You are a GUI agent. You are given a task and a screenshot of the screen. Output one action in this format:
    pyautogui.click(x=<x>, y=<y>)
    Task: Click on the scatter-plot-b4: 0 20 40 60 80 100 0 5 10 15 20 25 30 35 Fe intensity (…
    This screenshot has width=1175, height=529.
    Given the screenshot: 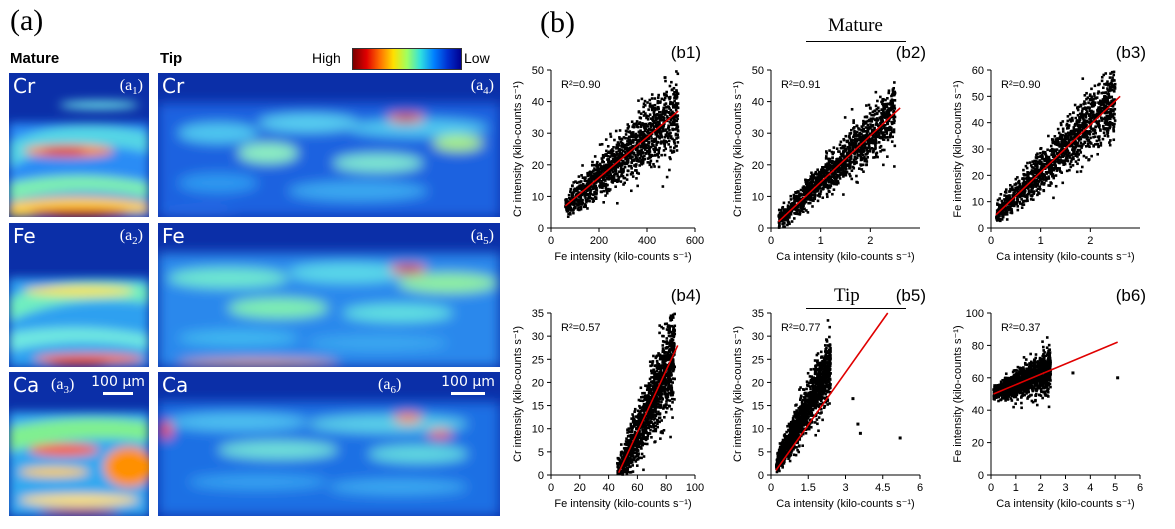 What is the action you would take?
    pyautogui.click(x=605, y=401)
    